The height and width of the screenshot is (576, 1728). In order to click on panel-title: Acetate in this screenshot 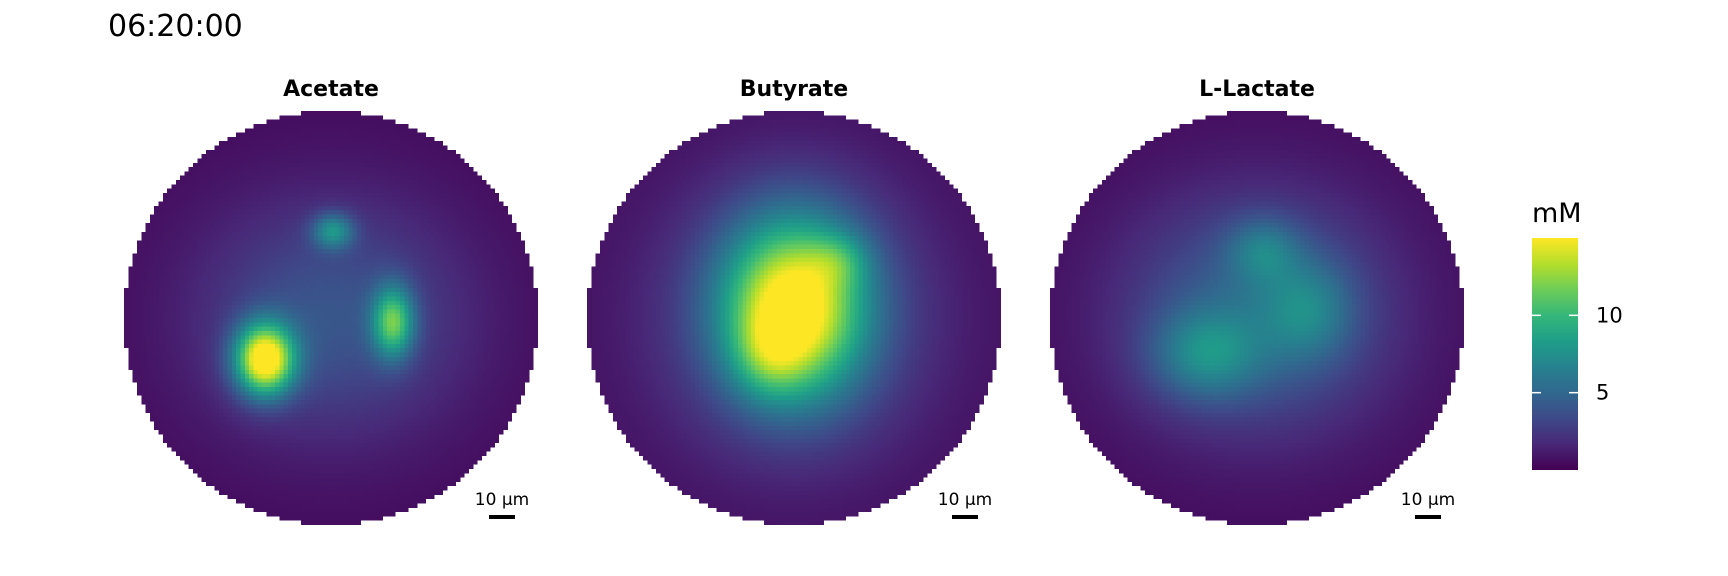, I will do `click(331, 89)`.